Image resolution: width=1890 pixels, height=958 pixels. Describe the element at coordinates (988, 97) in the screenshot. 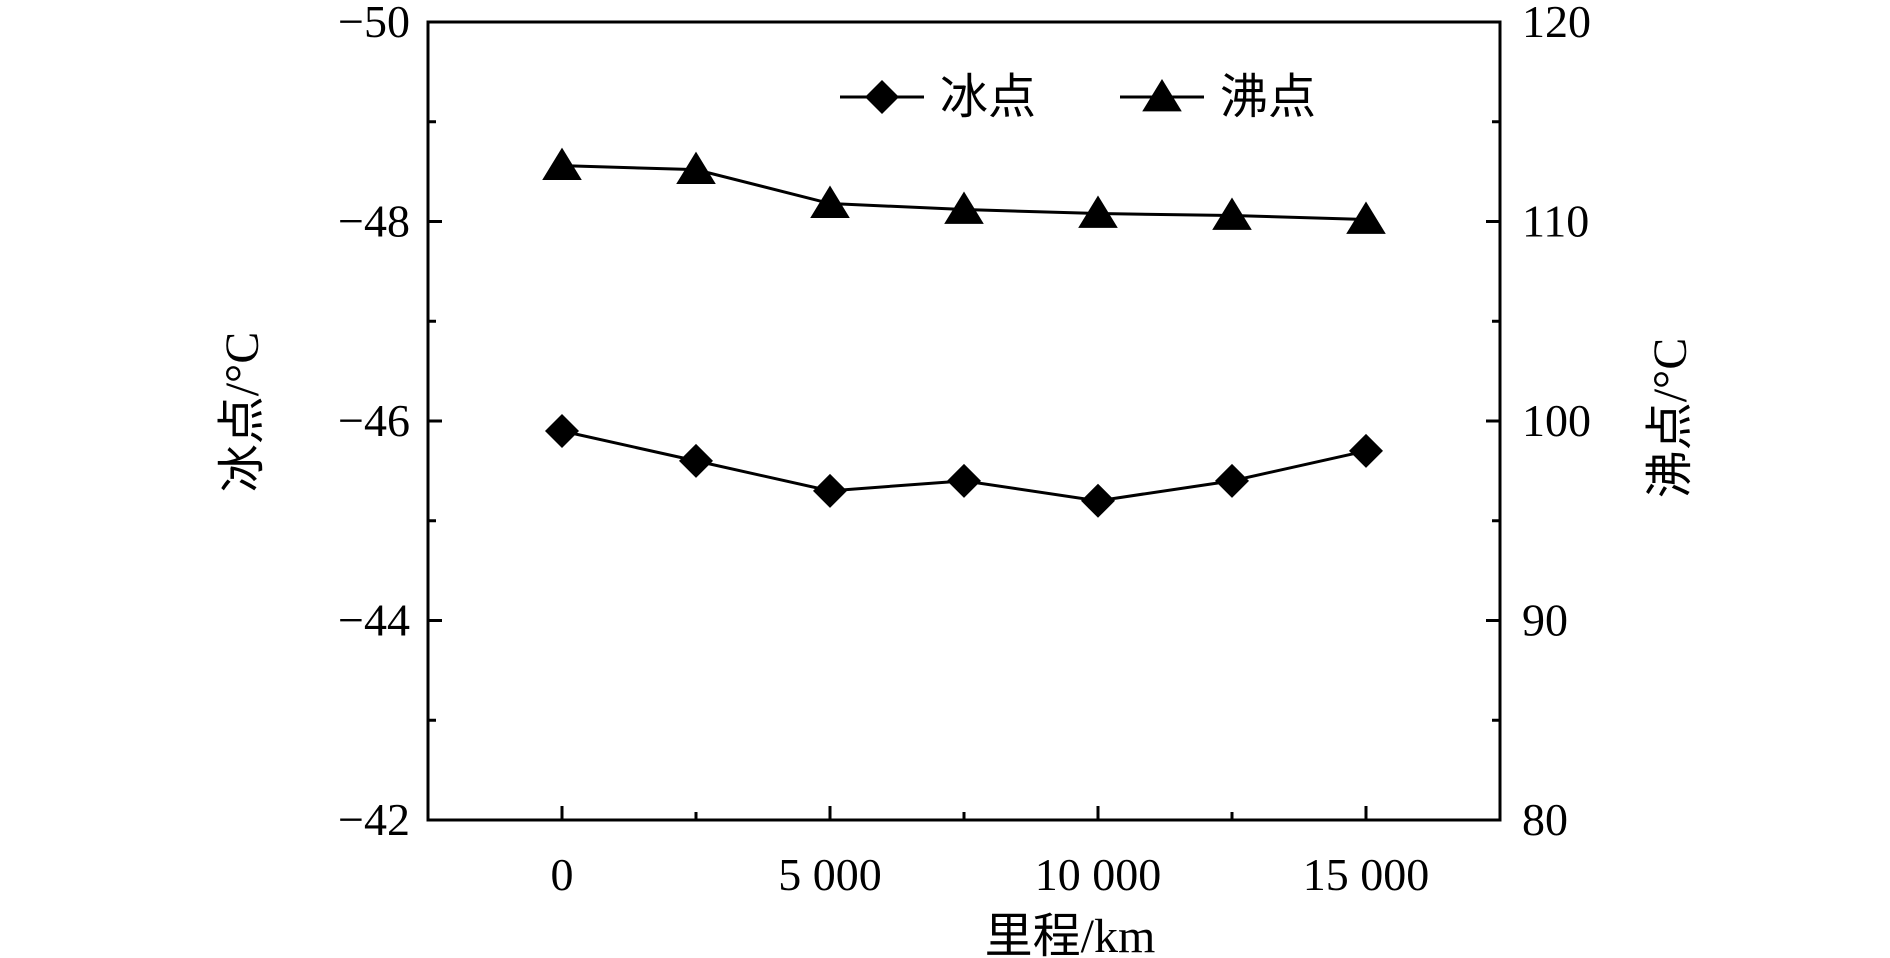

I see `legend-label: 冰点` at that location.